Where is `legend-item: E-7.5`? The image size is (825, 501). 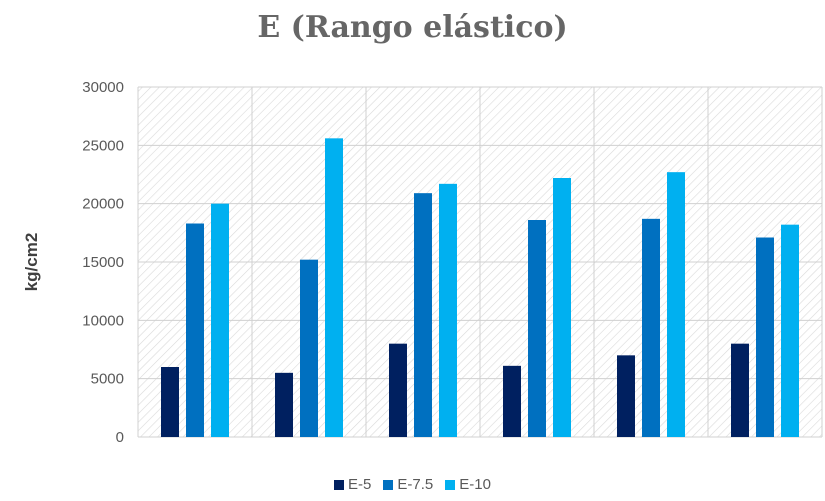
legend-item: E-7.5 is located at coordinates (408, 484).